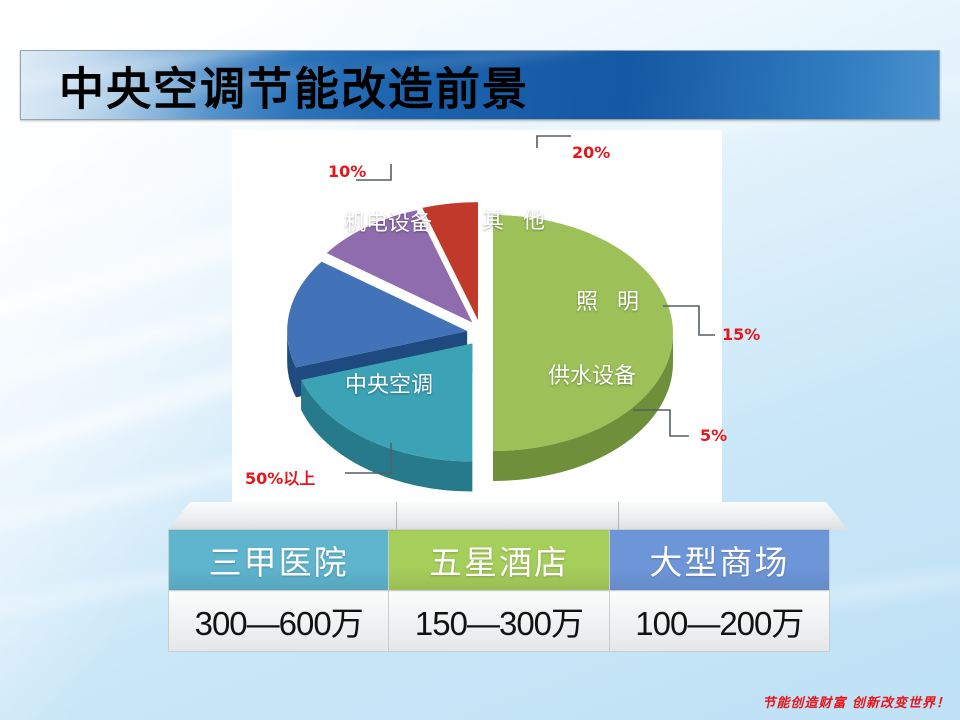 The width and height of the screenshot is (960, 720). Describe the element at coordinates (610, 302) in the screenshot. I see `pie-slice-label-zhaoming: 照 明` at that location.